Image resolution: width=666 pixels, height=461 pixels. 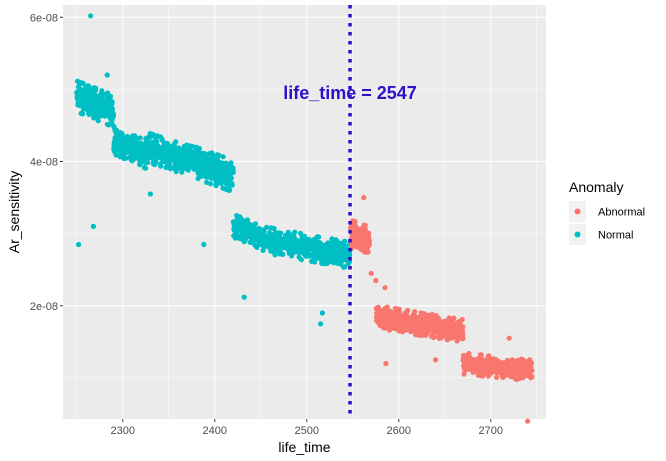 What do you see at coordinates (577, 234) in the screenshot?
I see `legend-marker-normal` at bounding box center [577, 234].